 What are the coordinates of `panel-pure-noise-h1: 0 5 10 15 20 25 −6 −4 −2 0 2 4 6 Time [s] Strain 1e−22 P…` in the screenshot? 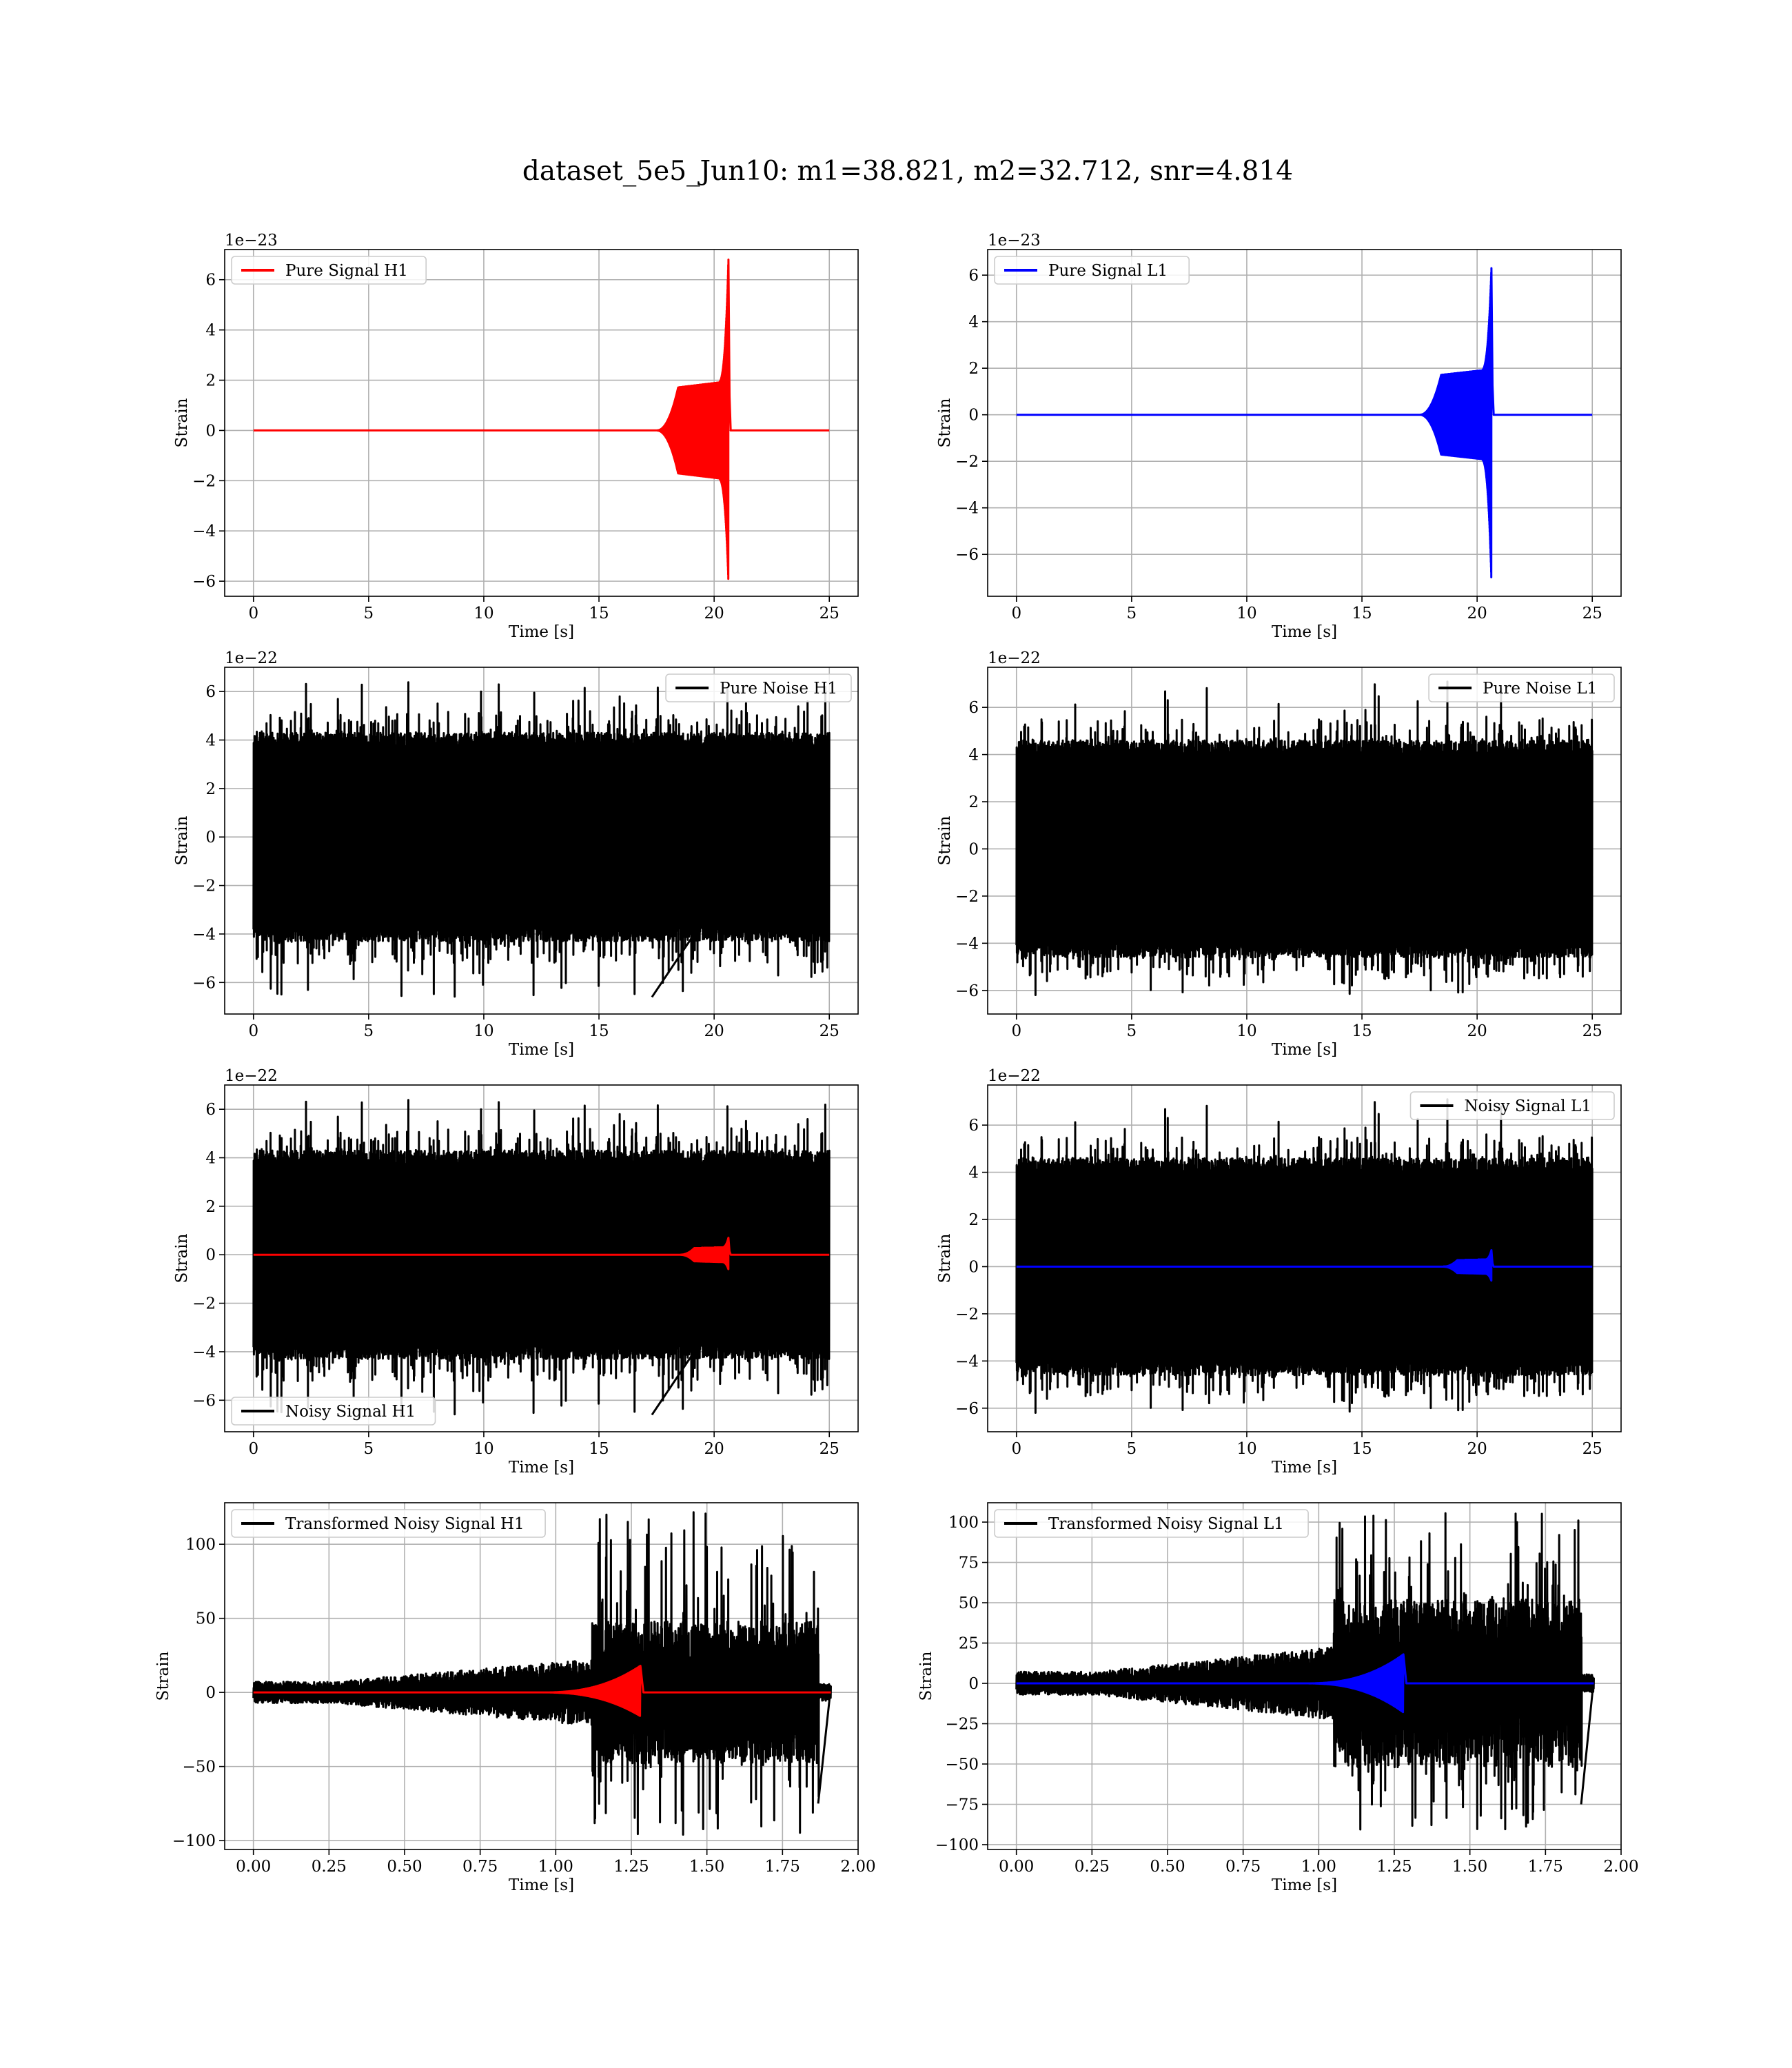 It's located at (516, 854).